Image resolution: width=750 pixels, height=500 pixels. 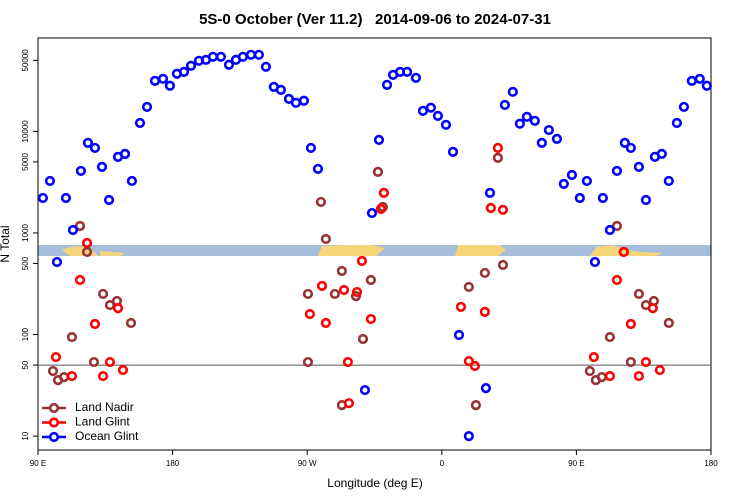 What do you see at coordinates (173, 463) in the screenshot?
I see `x-tick-label: 180` at bounding box center [173, 463].